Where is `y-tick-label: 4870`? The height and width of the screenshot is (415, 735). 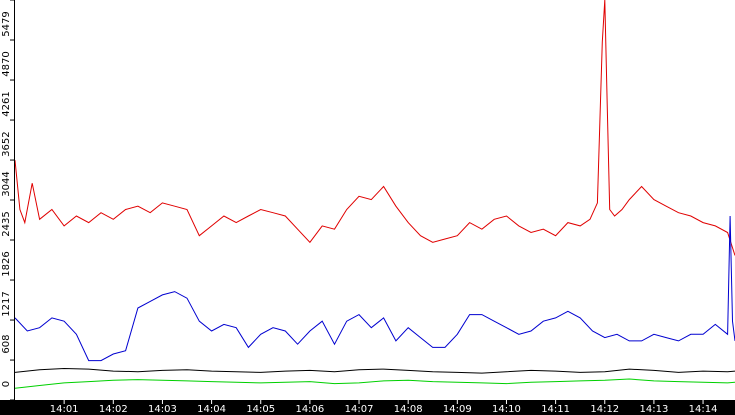
y-tick-label: 4870 is located at coordinates (6, 63).